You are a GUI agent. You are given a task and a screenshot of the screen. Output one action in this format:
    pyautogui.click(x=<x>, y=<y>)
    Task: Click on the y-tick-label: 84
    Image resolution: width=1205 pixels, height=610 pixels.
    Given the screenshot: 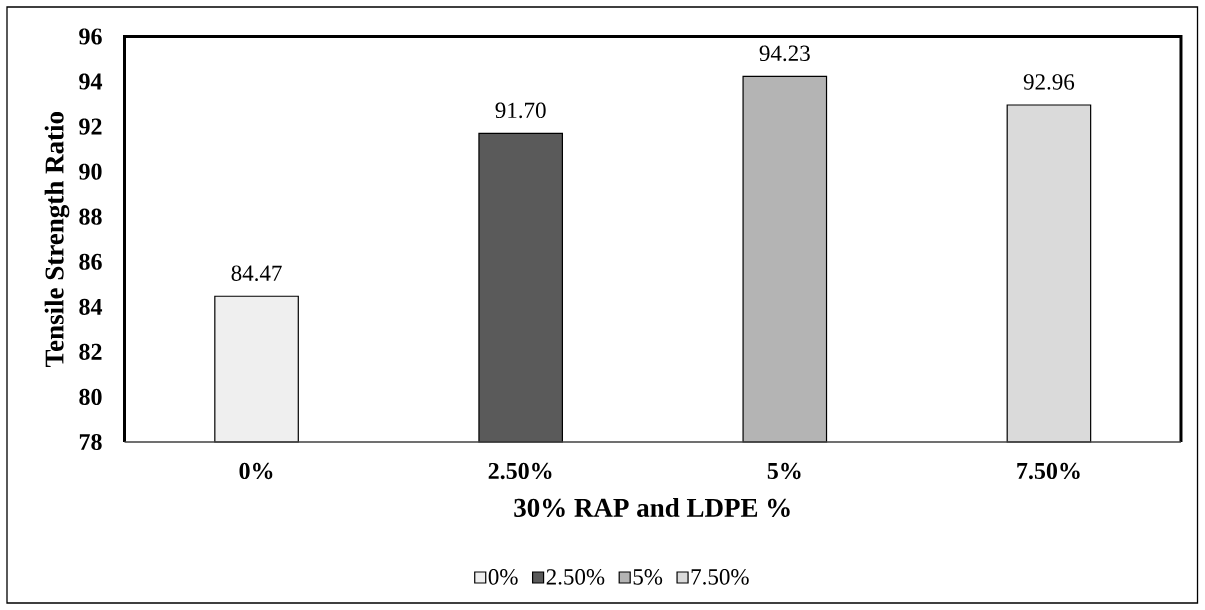 What is the action you would take?
    pyautogui.click(x=91, y=306)
    